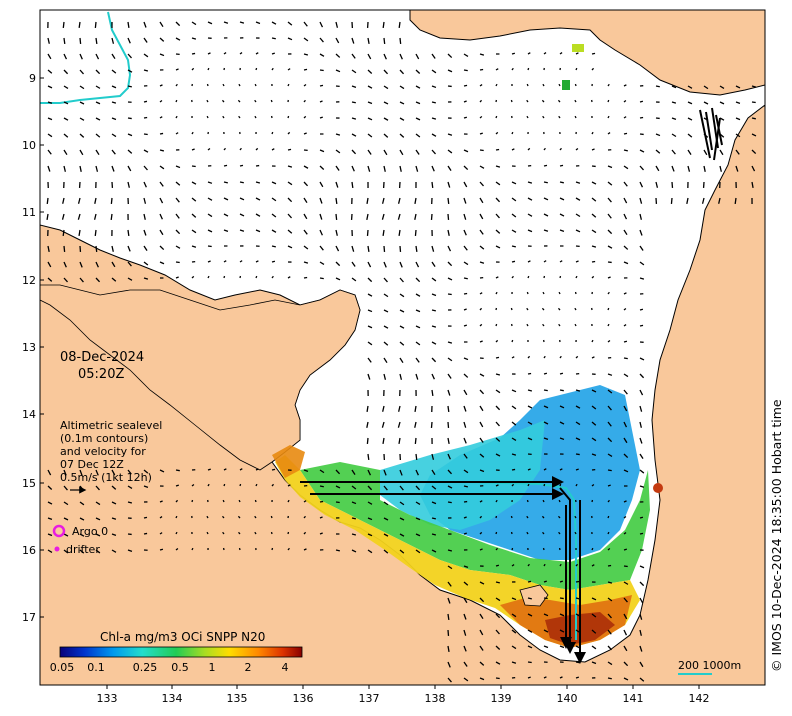 The image size is (792, 716). I want to click on argo-icon, so click(59, 531).